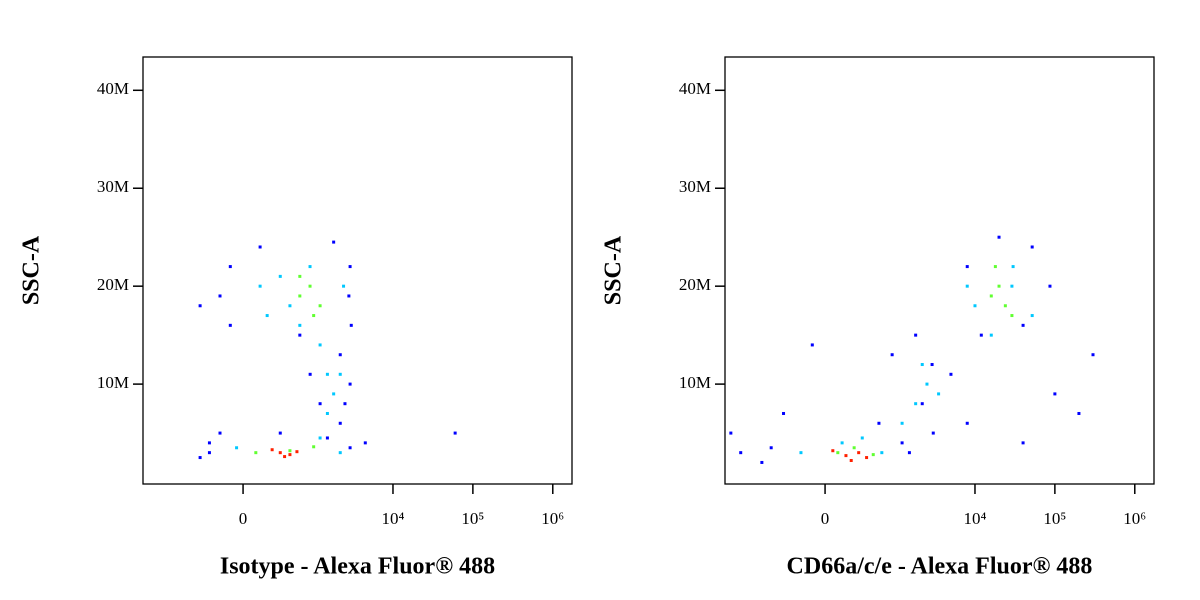  I want to click on x-axis-title: CD66a/c/e - Alexa Fluor® 488, so click(940, 567).